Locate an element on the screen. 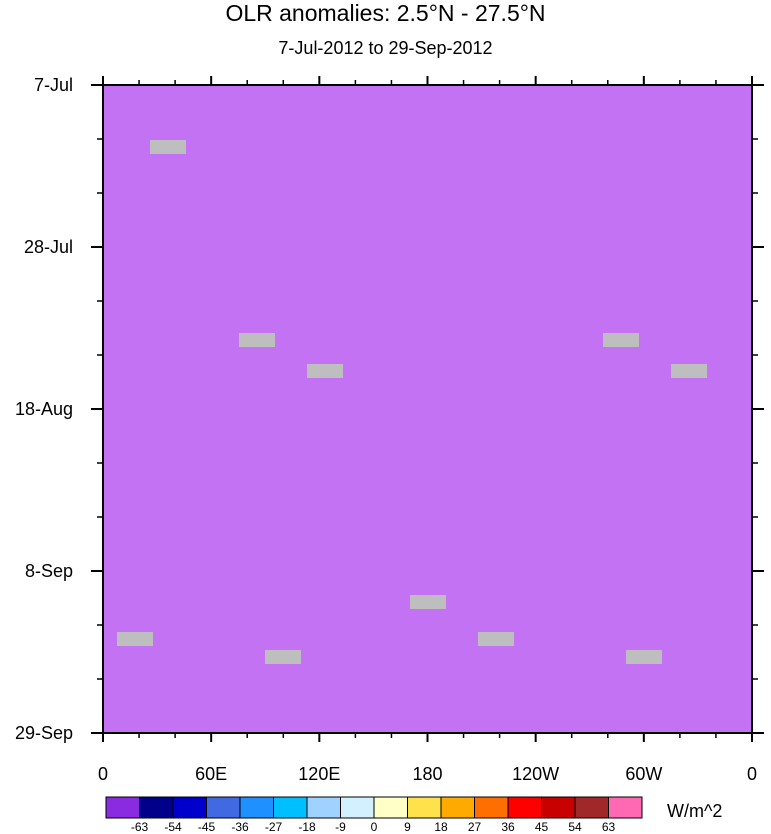  chart-subtitle: 7-Jul-2012 to 29-Sep-2012 is located at coordinates (385, 48).